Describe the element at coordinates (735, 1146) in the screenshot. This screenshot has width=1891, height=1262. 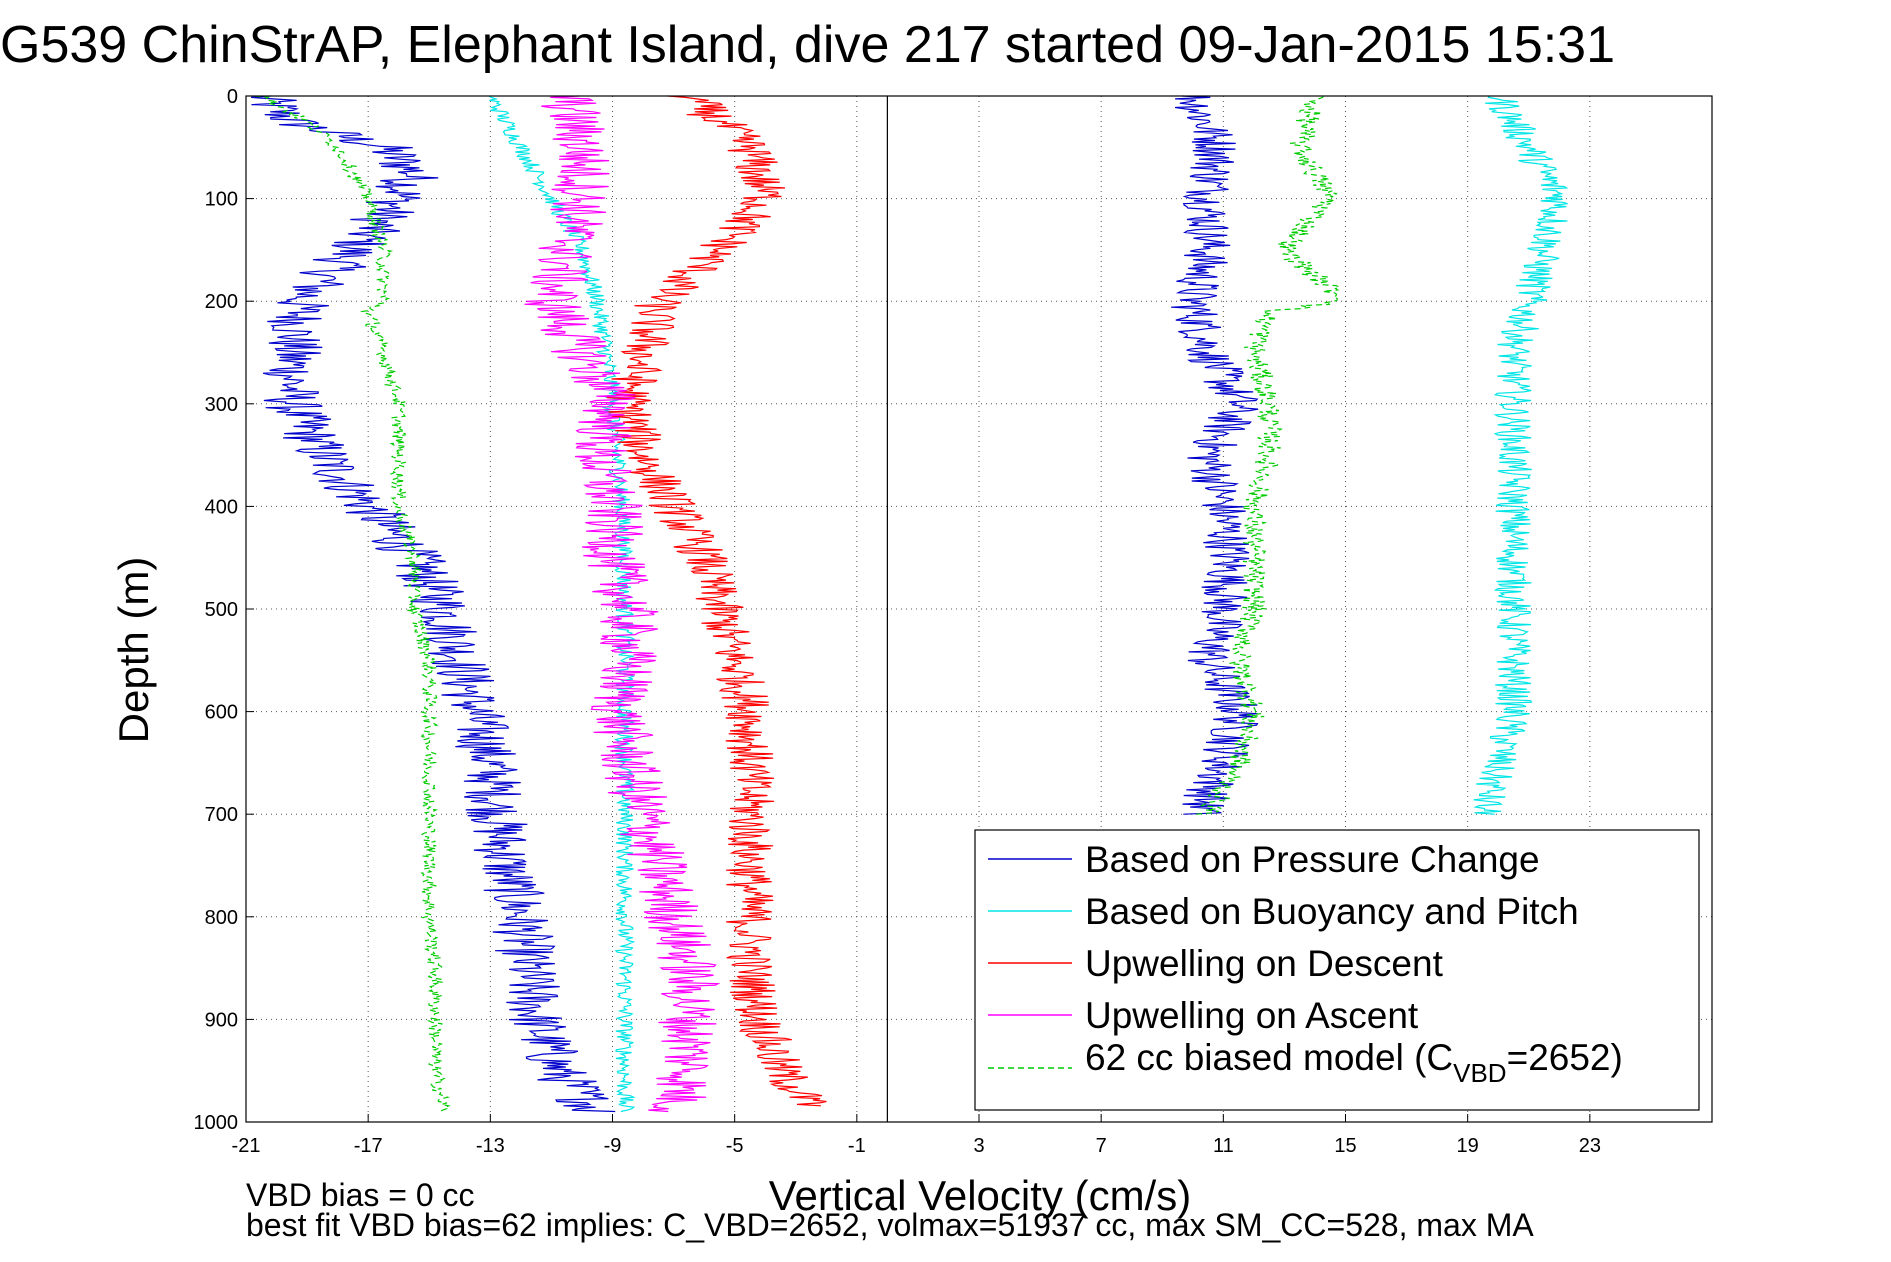
I see `x-tick-label: -5` at that location.